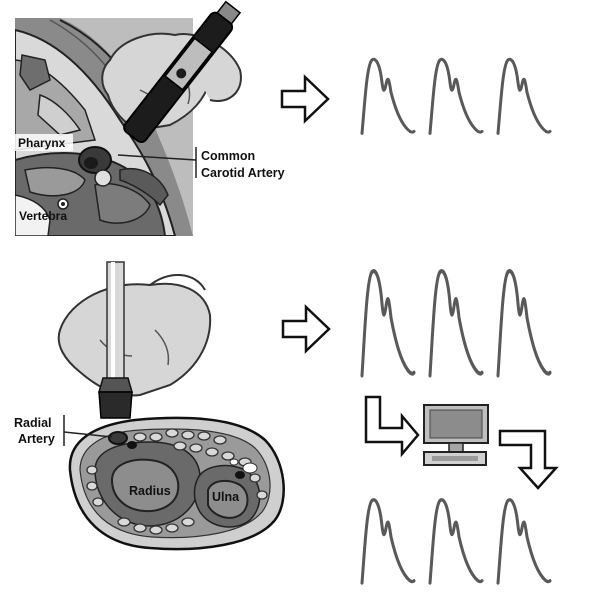 The height and width of the screenshot is (605, 611). Describe the element at coordinates (228, 156) in the screenshot. I see `carotid-label-line1: Common` at that location.